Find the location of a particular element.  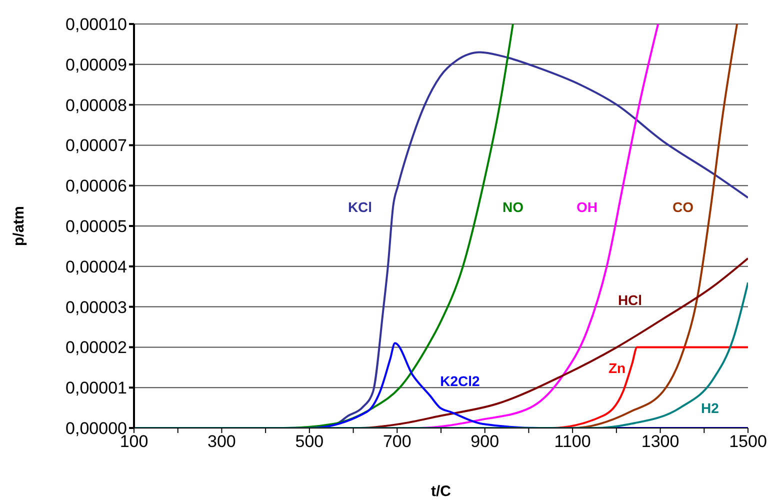

y-tick-label: 0,00002 is located at coordinates (96, 348).